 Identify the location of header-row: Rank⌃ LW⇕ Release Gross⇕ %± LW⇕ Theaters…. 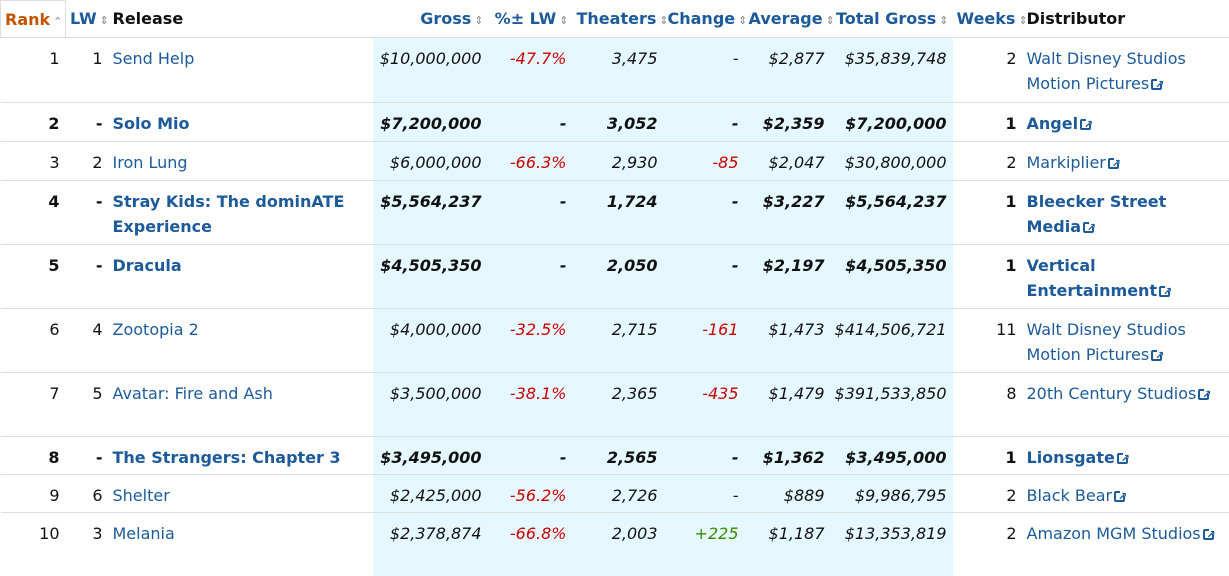
(615, 19).